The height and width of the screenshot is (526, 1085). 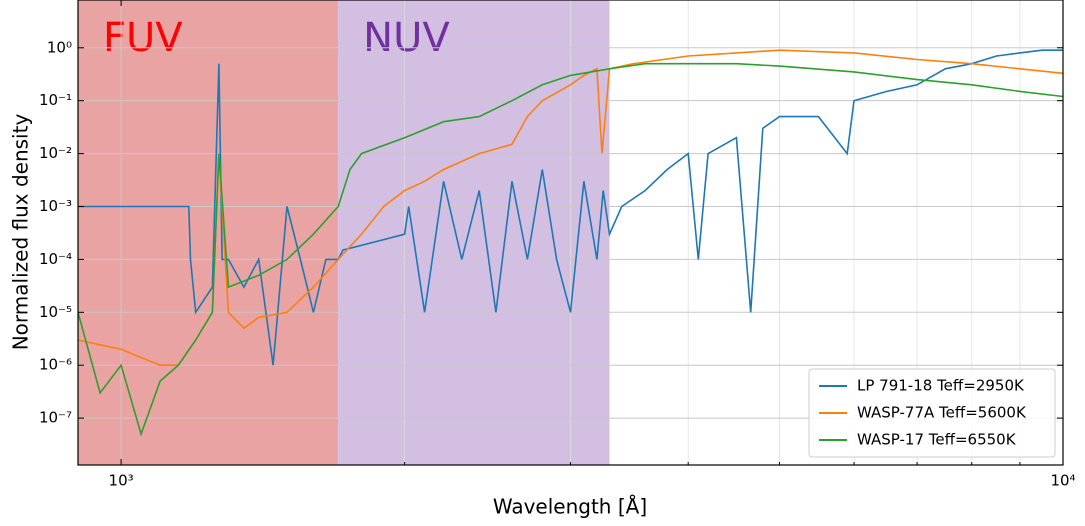 I want to click on legend-label: WASP-17 Teff=6550K, so click(x=937, y=440).